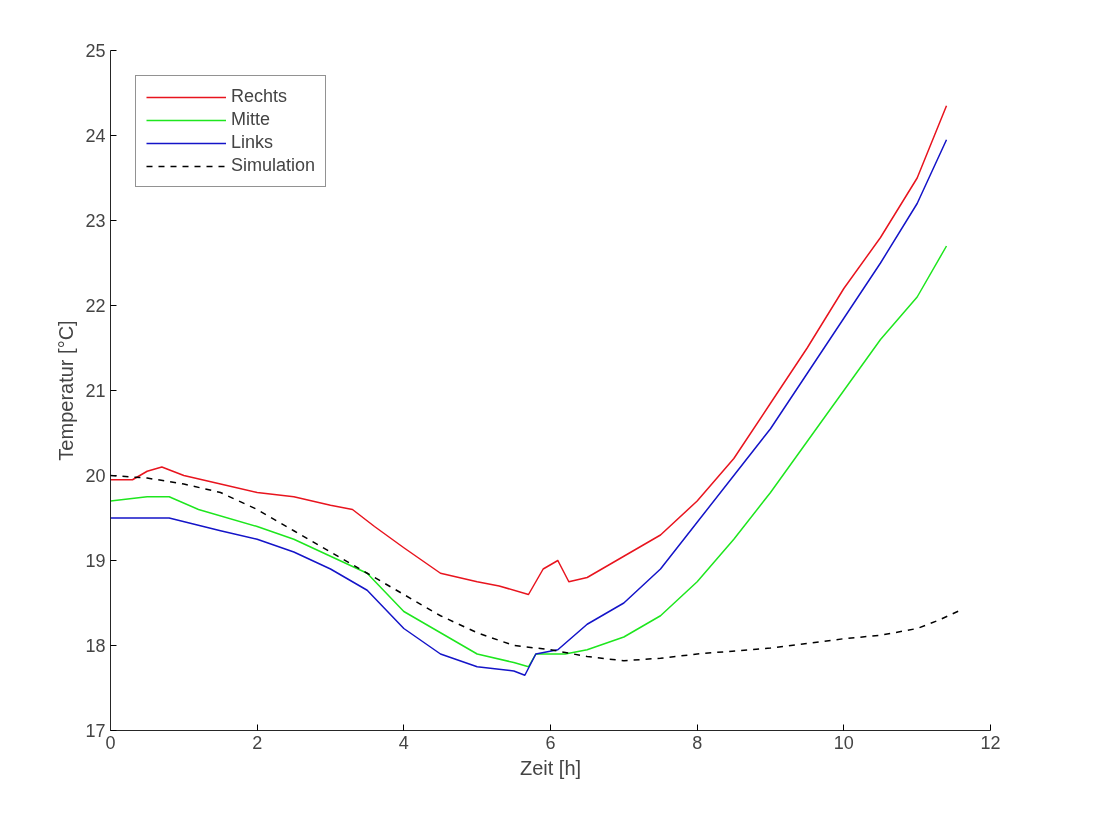 The height and width of the screenshot is (829, 1102). I want to click on y-tick-label: 23, so click(95, 221).